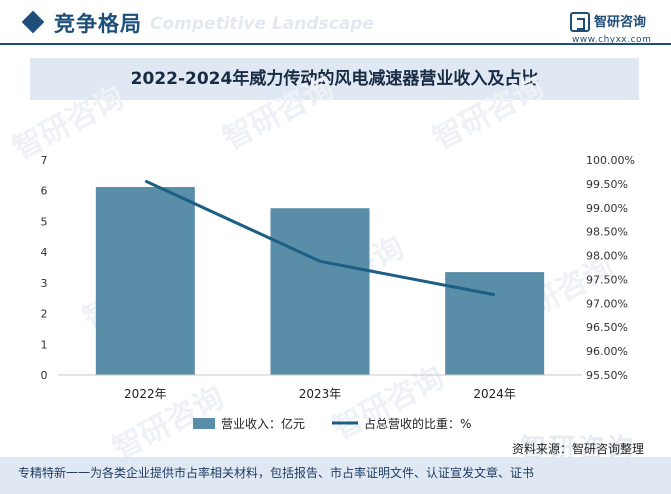 Image resolution: width=671 pixels, height=494 pixels. Describe the element at coordinates (44, 252) in the screenshot. I see `y-left-tick: 4` at that location.